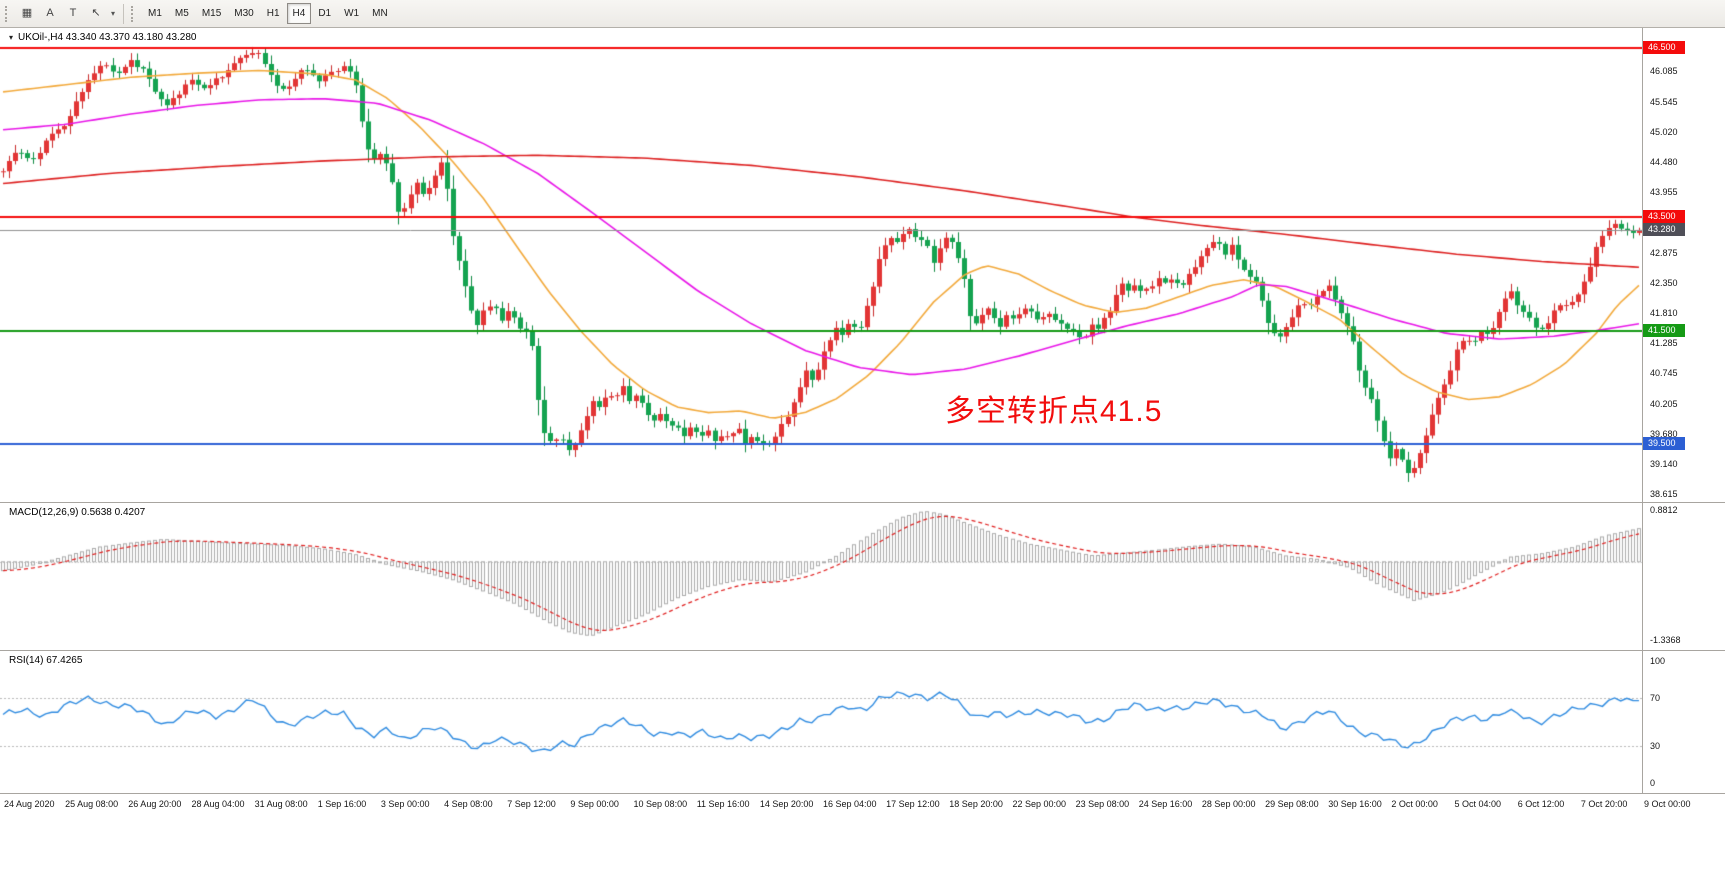 This screenshot has height=896, width=1725. I want to click on time-axis-label: 3 Sep 00:00, so click(405, 804).